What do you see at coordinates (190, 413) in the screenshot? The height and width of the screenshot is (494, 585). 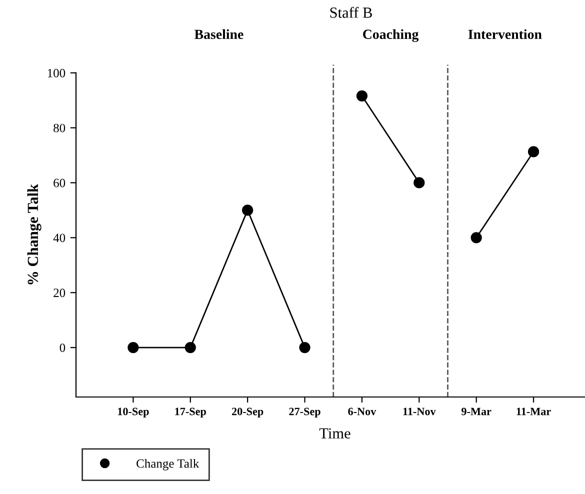 I see `x-tick-label: 17-Sep` at bounding box center [190, 413].